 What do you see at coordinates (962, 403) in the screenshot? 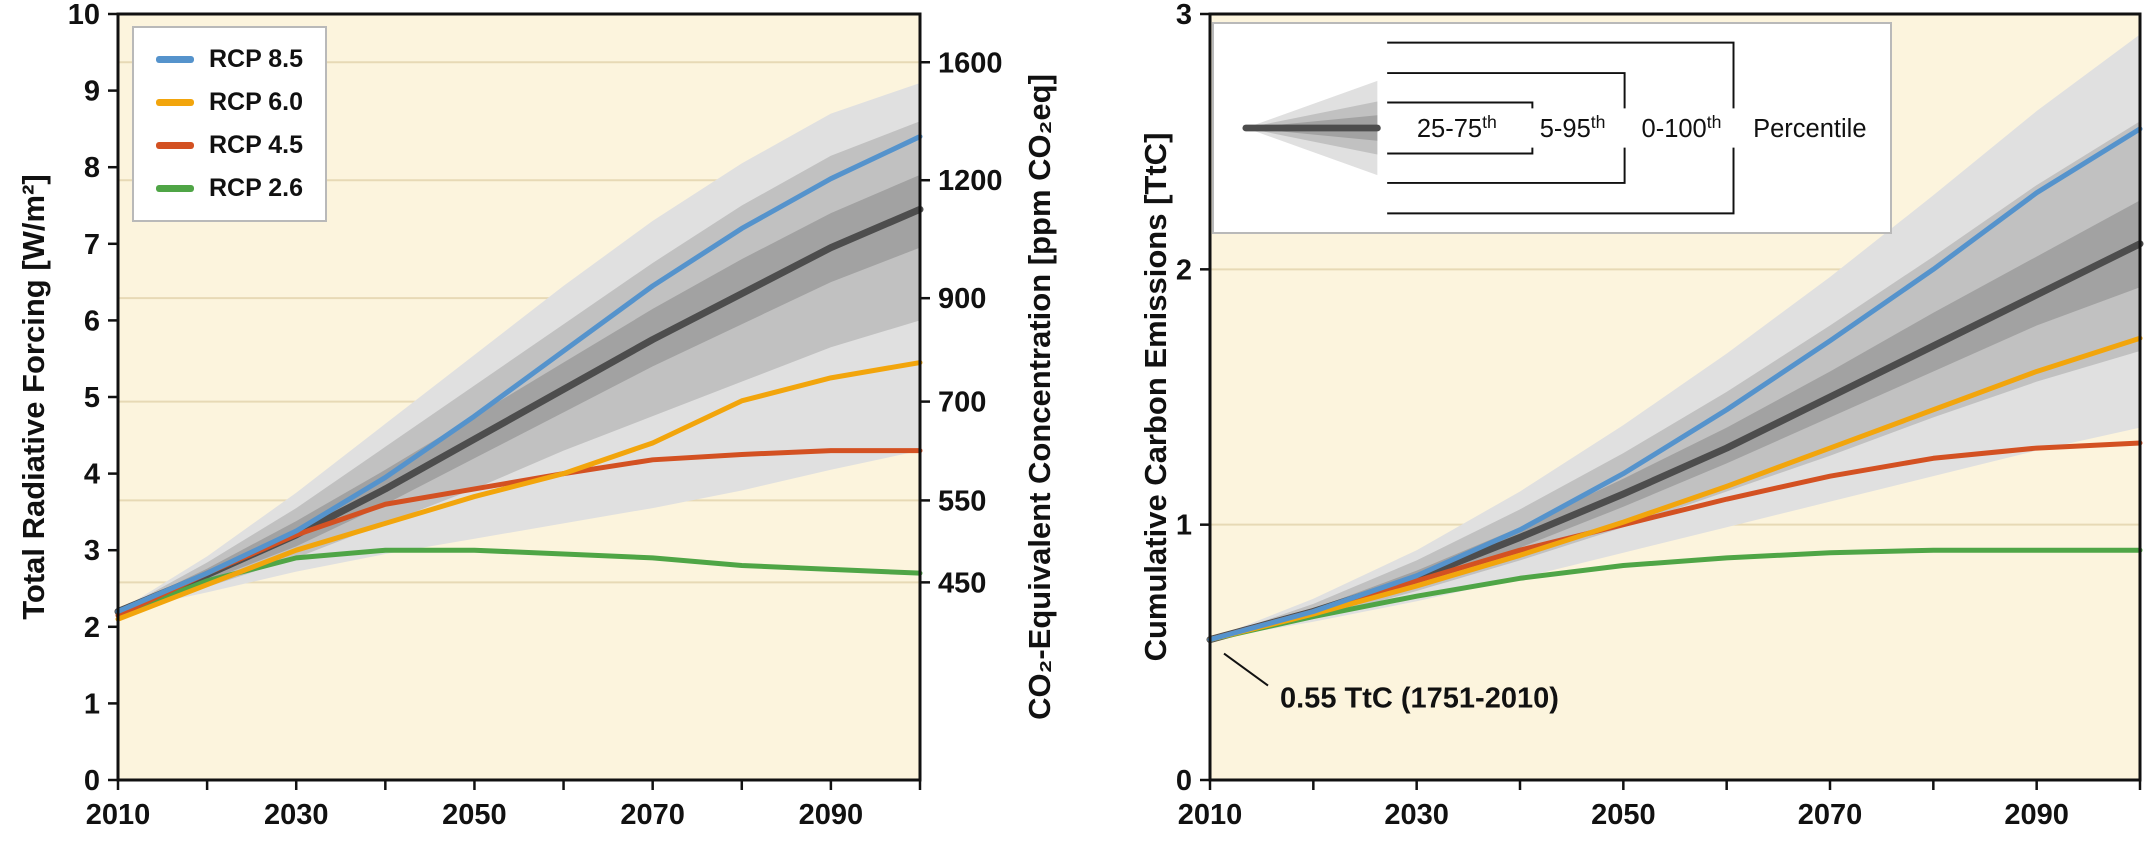
I see `y2-tick-label: 700` at bounding box center [962, 403].